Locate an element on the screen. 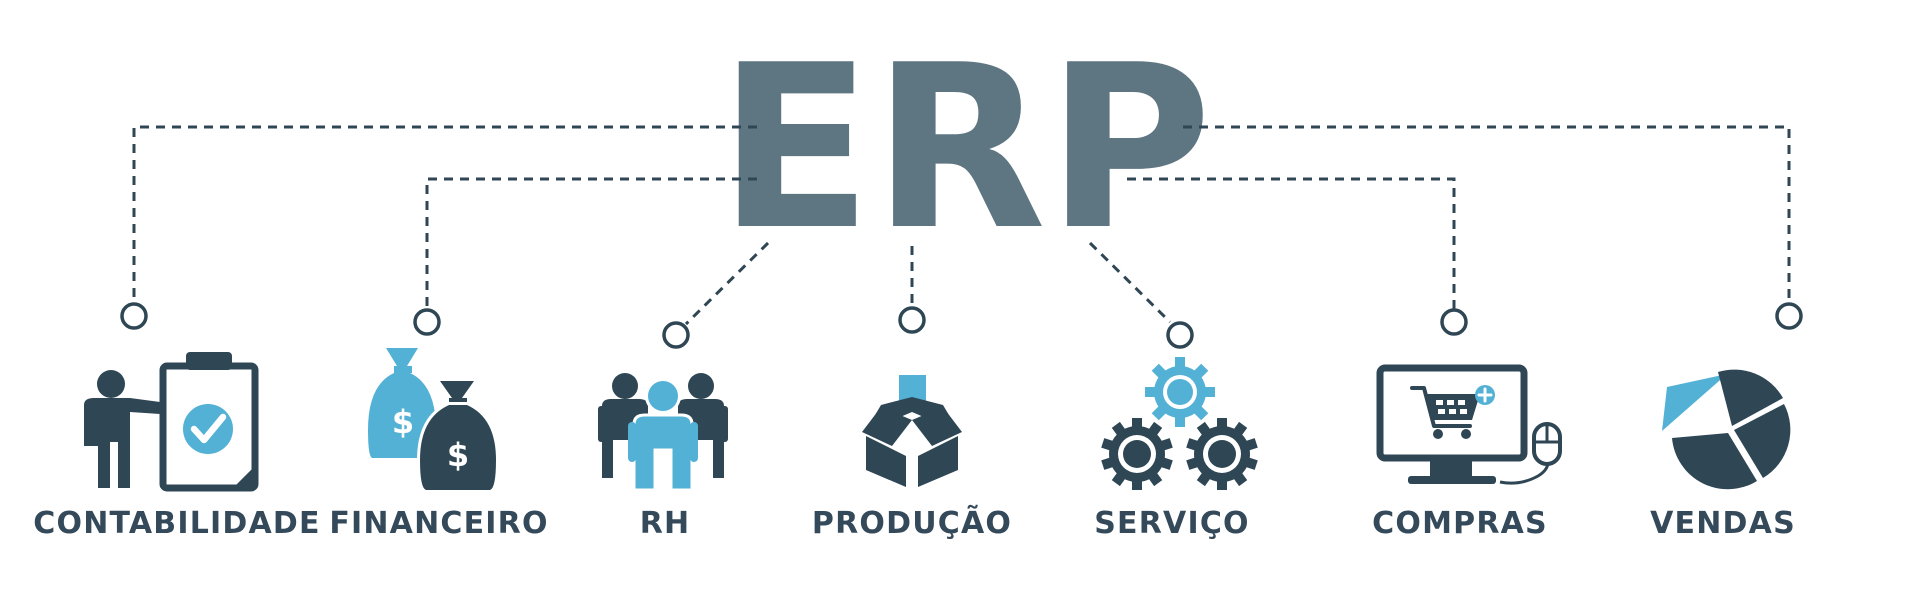 Image resolution: width=1920 pixels, height=592 pixels. node-contabilidade is located at coordinates (134, 316).